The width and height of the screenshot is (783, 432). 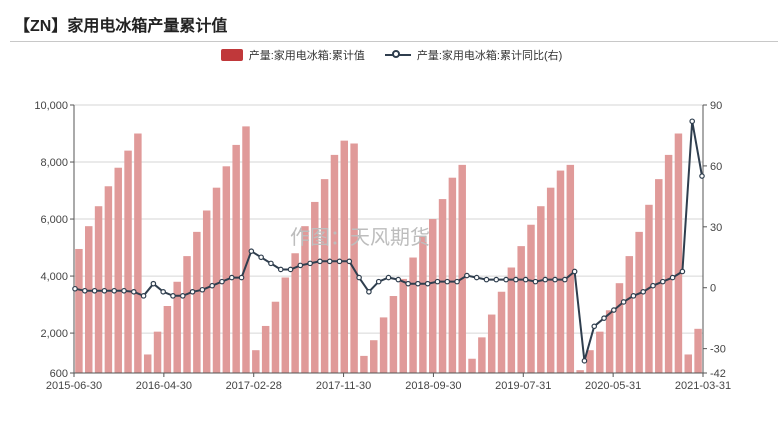 I want to click on y-left-tick-label: 600, so click(x=59, y=374).